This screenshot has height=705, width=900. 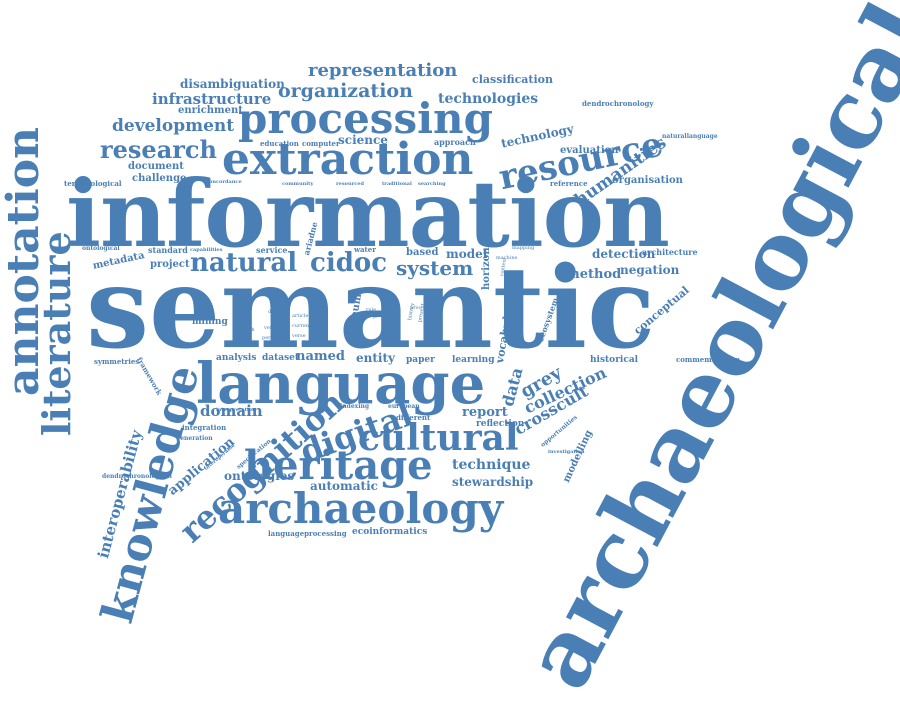 I want to click on word-cidoc: cidoc, so click(x=349, y=263).